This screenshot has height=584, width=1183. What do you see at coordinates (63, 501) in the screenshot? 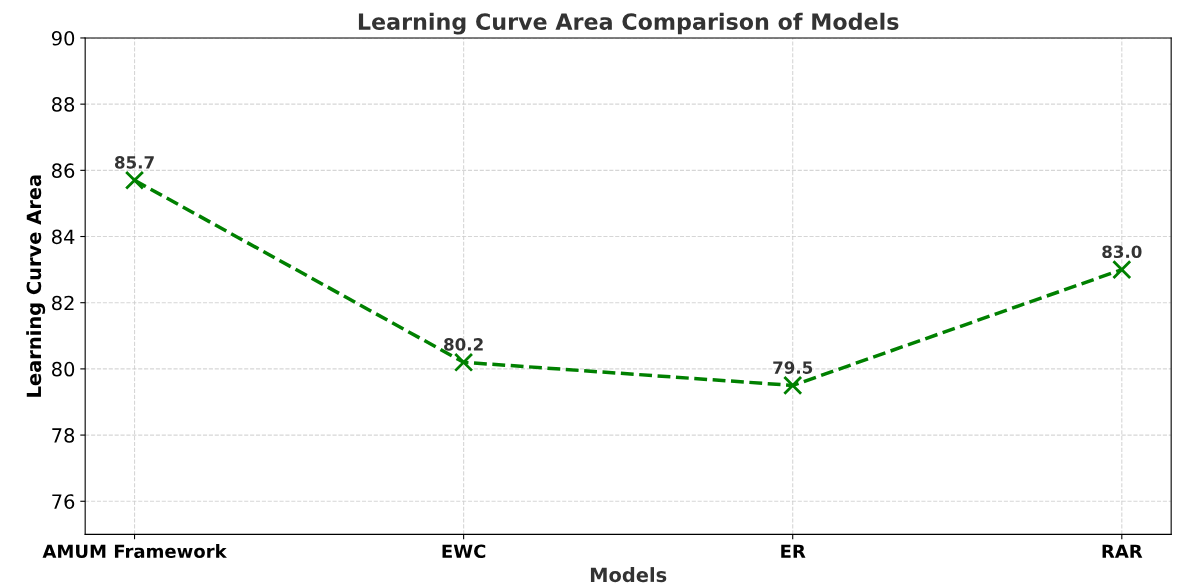
I see `y-tick-label: 76` at bounding box center [63, 501].